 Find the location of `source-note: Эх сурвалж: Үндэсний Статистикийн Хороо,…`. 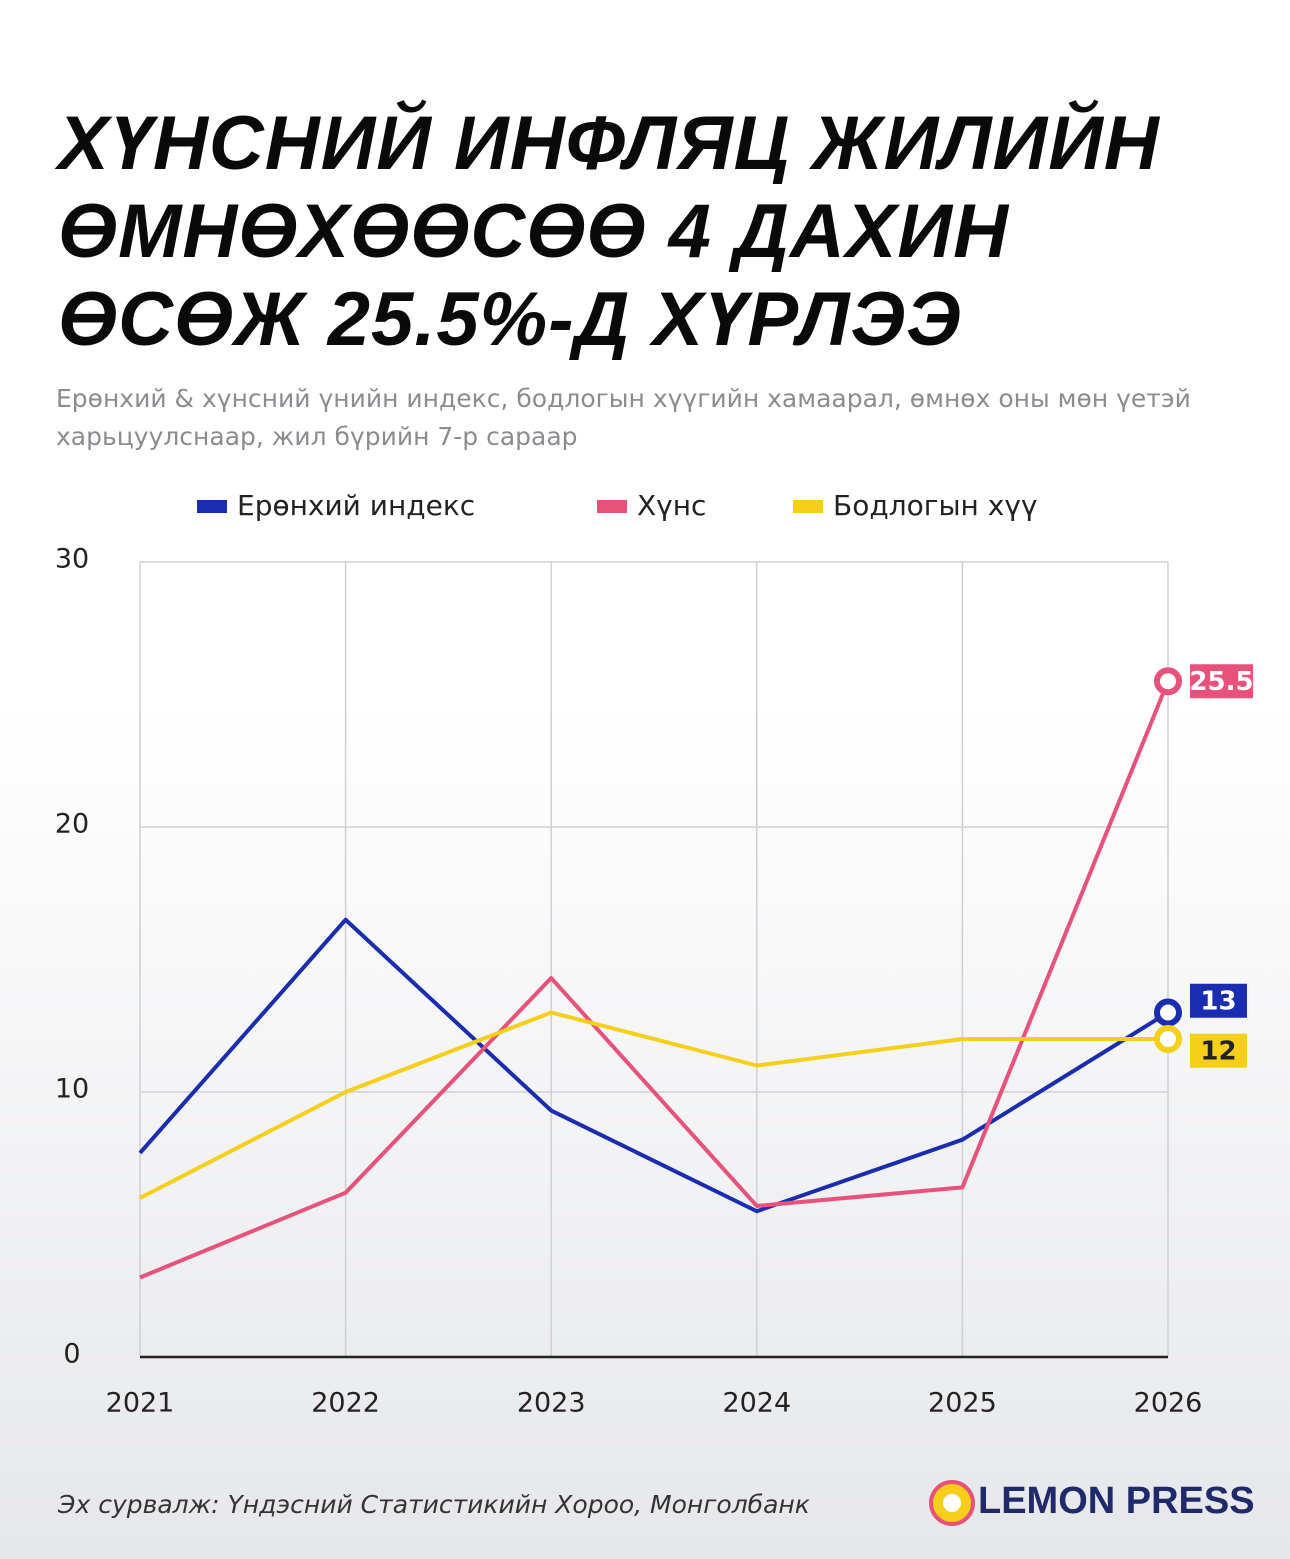

source-note: Эх сурвалж: Үндэсний Статистикийн Хороо,… is located at coordinates (434, 1504).